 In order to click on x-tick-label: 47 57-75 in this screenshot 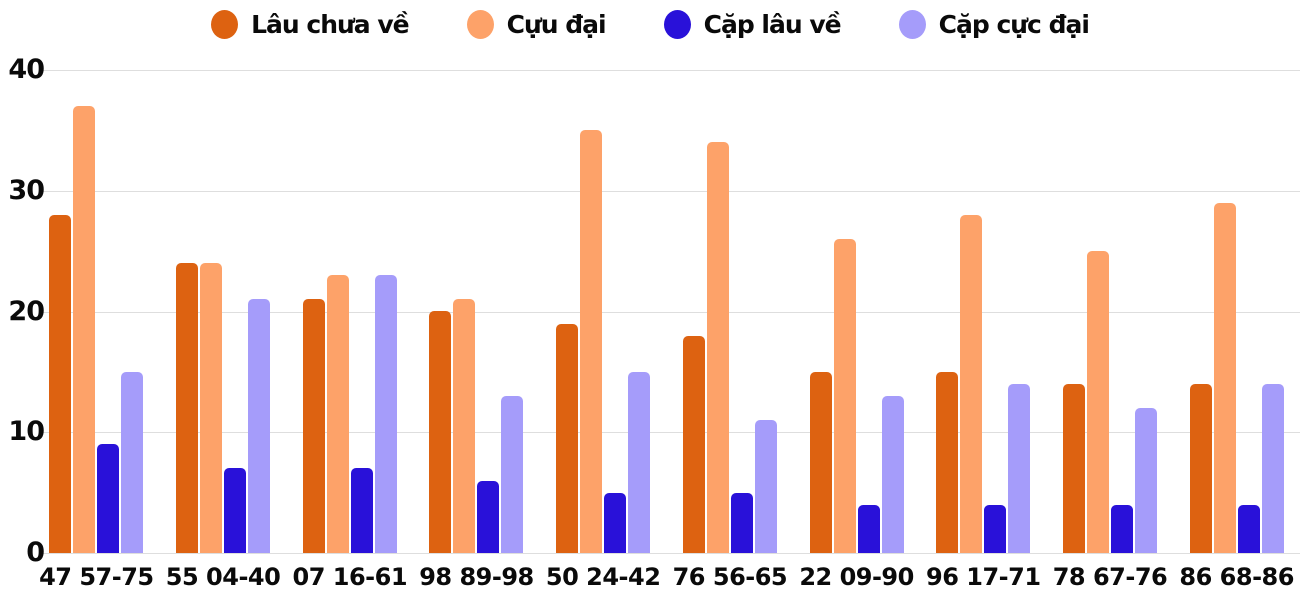, I will do `click(96, 576)`.